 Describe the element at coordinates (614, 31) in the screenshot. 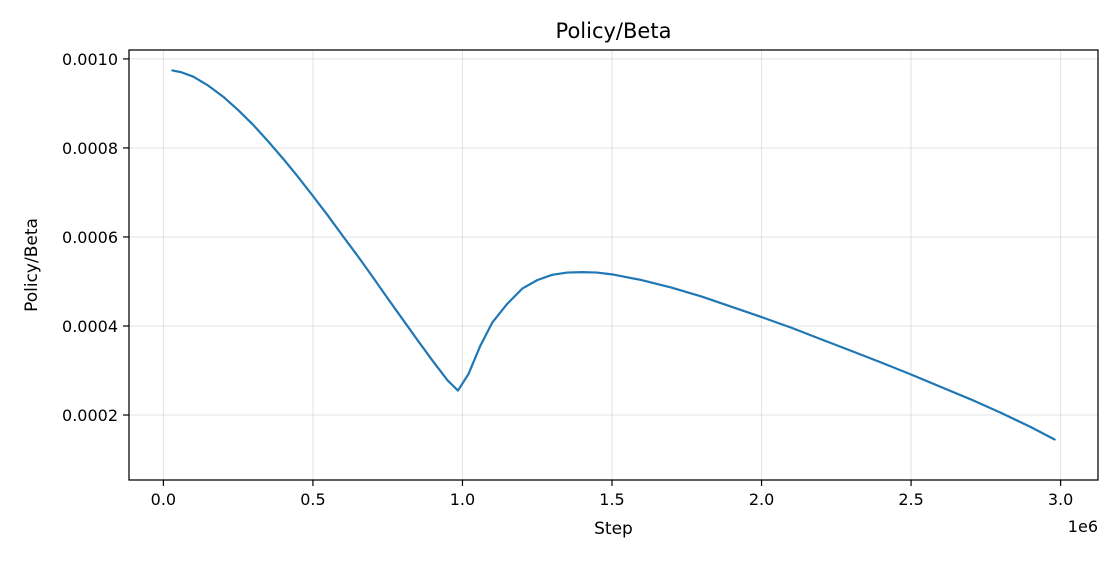

I see `chart-title: Policy/Beta` at that location.